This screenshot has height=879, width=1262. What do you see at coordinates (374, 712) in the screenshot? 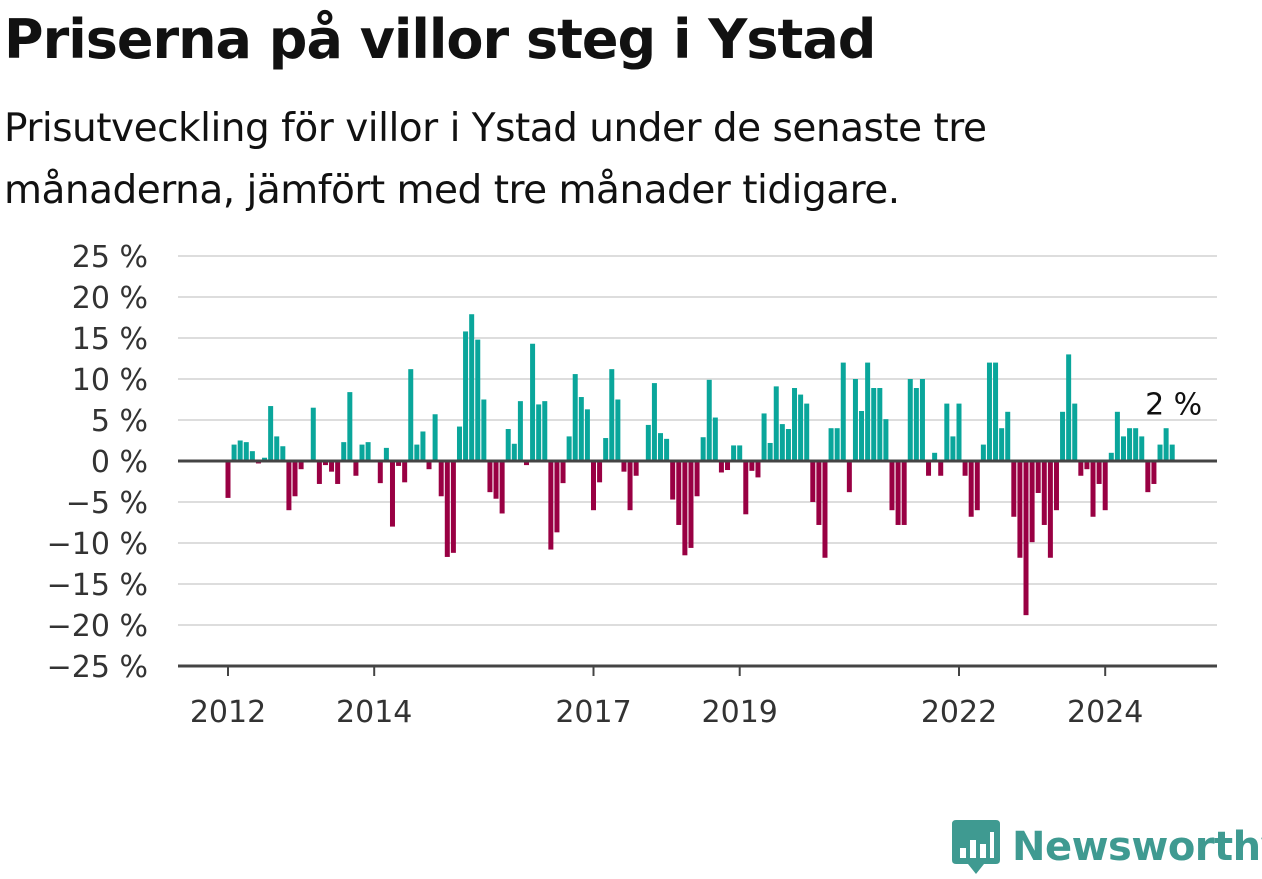
I see `x-tick-label: 2014` at bounding box center [374, 712].